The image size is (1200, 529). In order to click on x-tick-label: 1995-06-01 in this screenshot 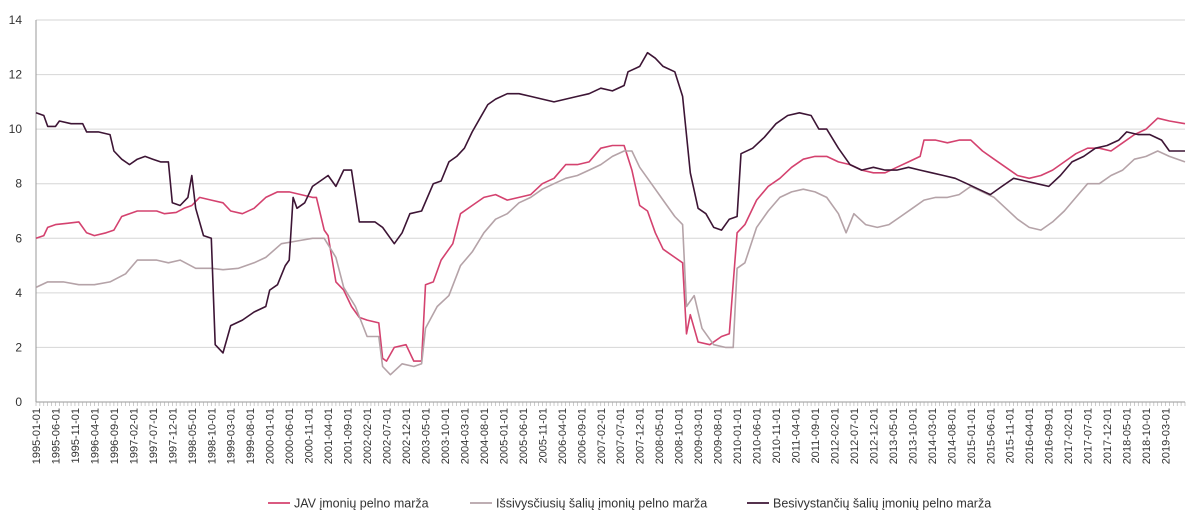, I will do `click(57, 436)`.